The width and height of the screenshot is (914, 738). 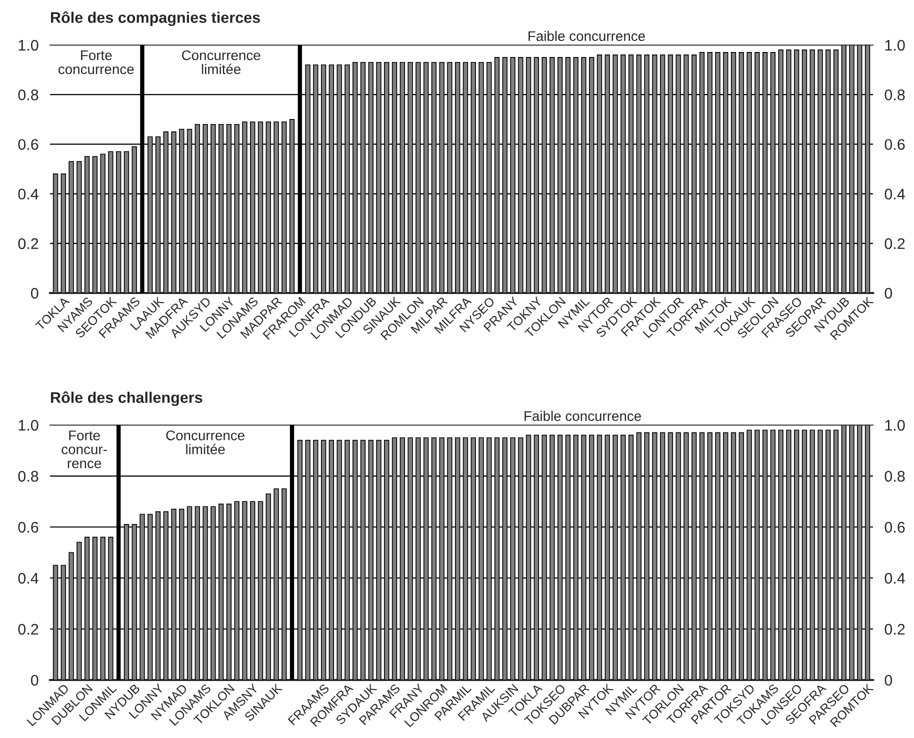 I want to click on chart-title: Rôle des compagnies tierces, so click(x=155, y=18).